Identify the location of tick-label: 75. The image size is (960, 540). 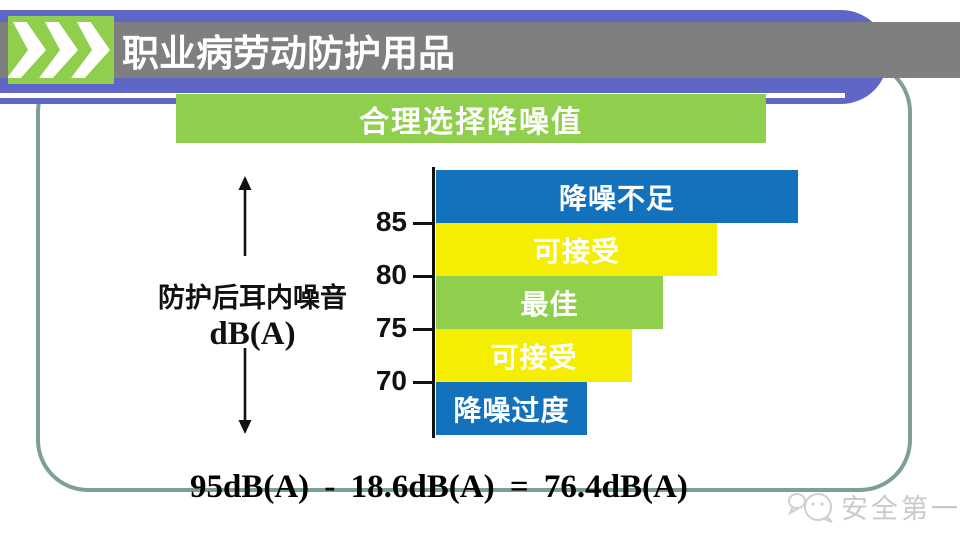
(391, 327).